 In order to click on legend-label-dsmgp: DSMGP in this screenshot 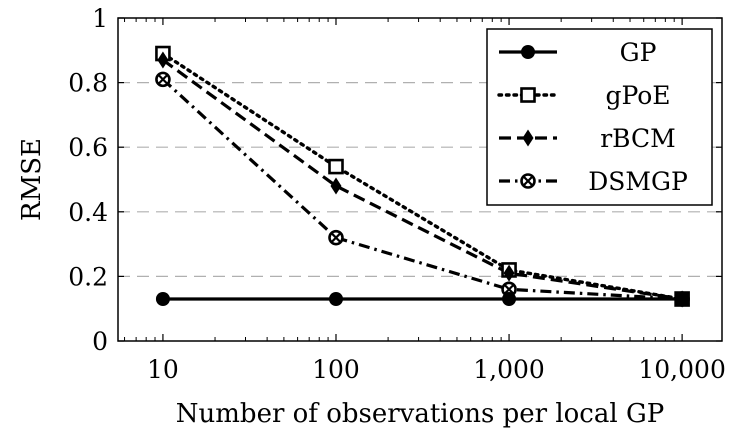, I will do `click(638, 181)`.